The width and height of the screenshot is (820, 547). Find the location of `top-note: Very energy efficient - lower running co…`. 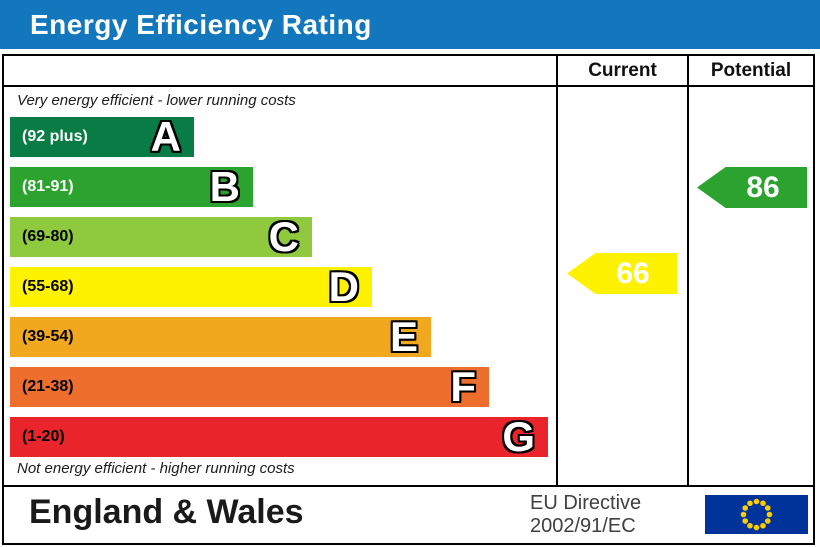

top-note: Very energy efficient - lower running co… is located at coordinates (156, 100).